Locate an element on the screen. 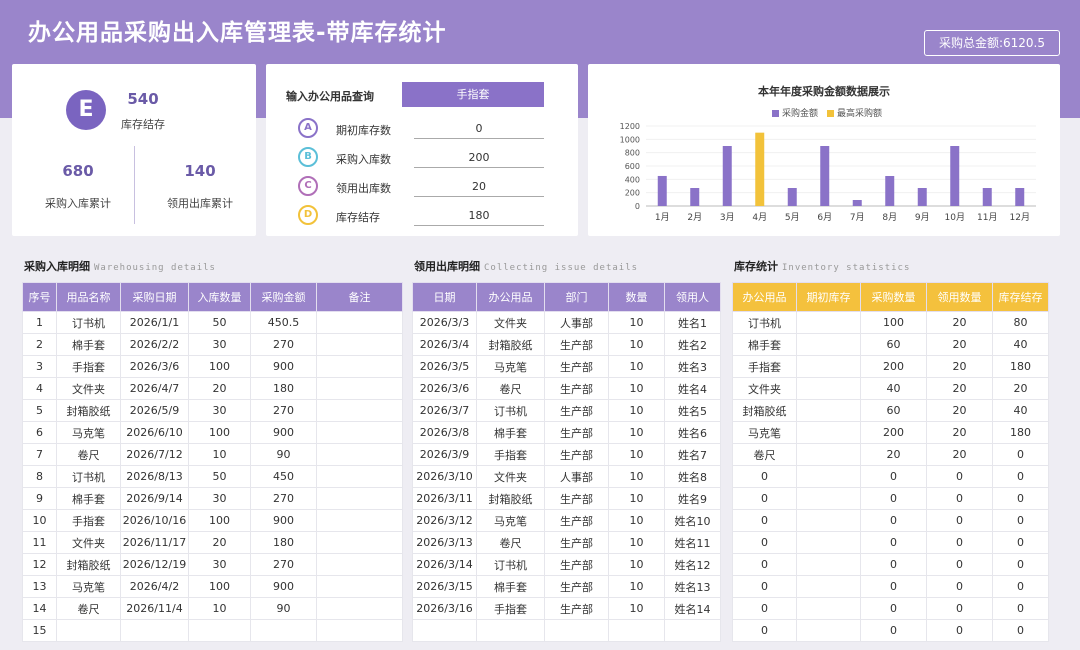  table-cell: 封箱胶纸 is located at coordinates (510, 498).